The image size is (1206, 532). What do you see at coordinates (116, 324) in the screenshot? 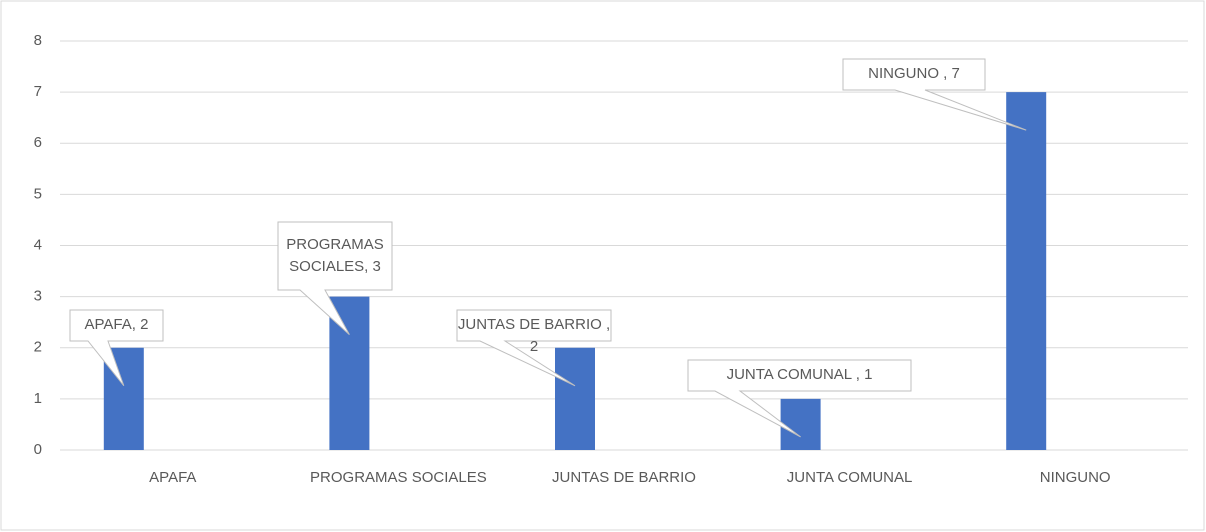
I see `data-label: APAFA, 2` at bounding box center [116, 324].